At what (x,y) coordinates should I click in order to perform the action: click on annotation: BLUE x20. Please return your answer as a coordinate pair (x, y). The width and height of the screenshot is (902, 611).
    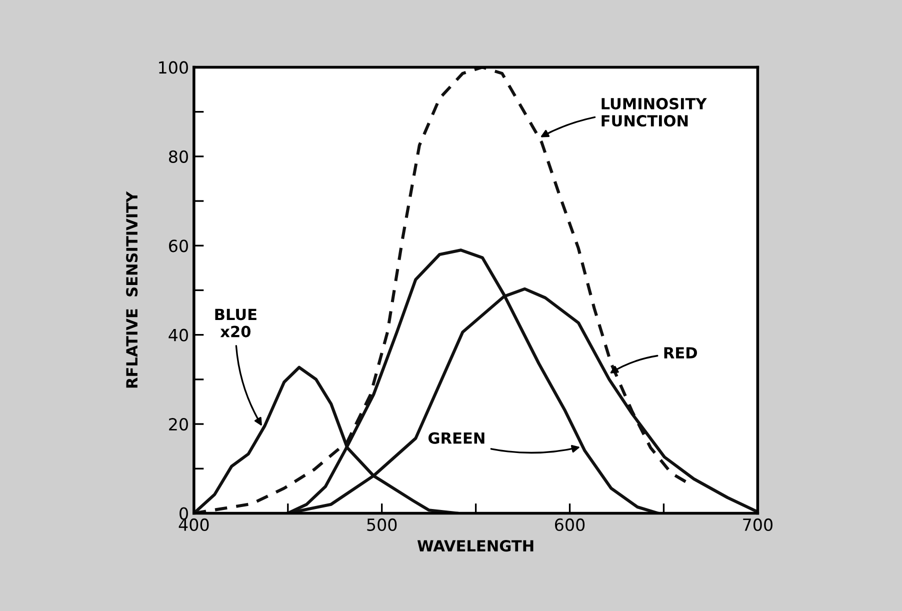
    Looking at the image, I should click on (235, 323).